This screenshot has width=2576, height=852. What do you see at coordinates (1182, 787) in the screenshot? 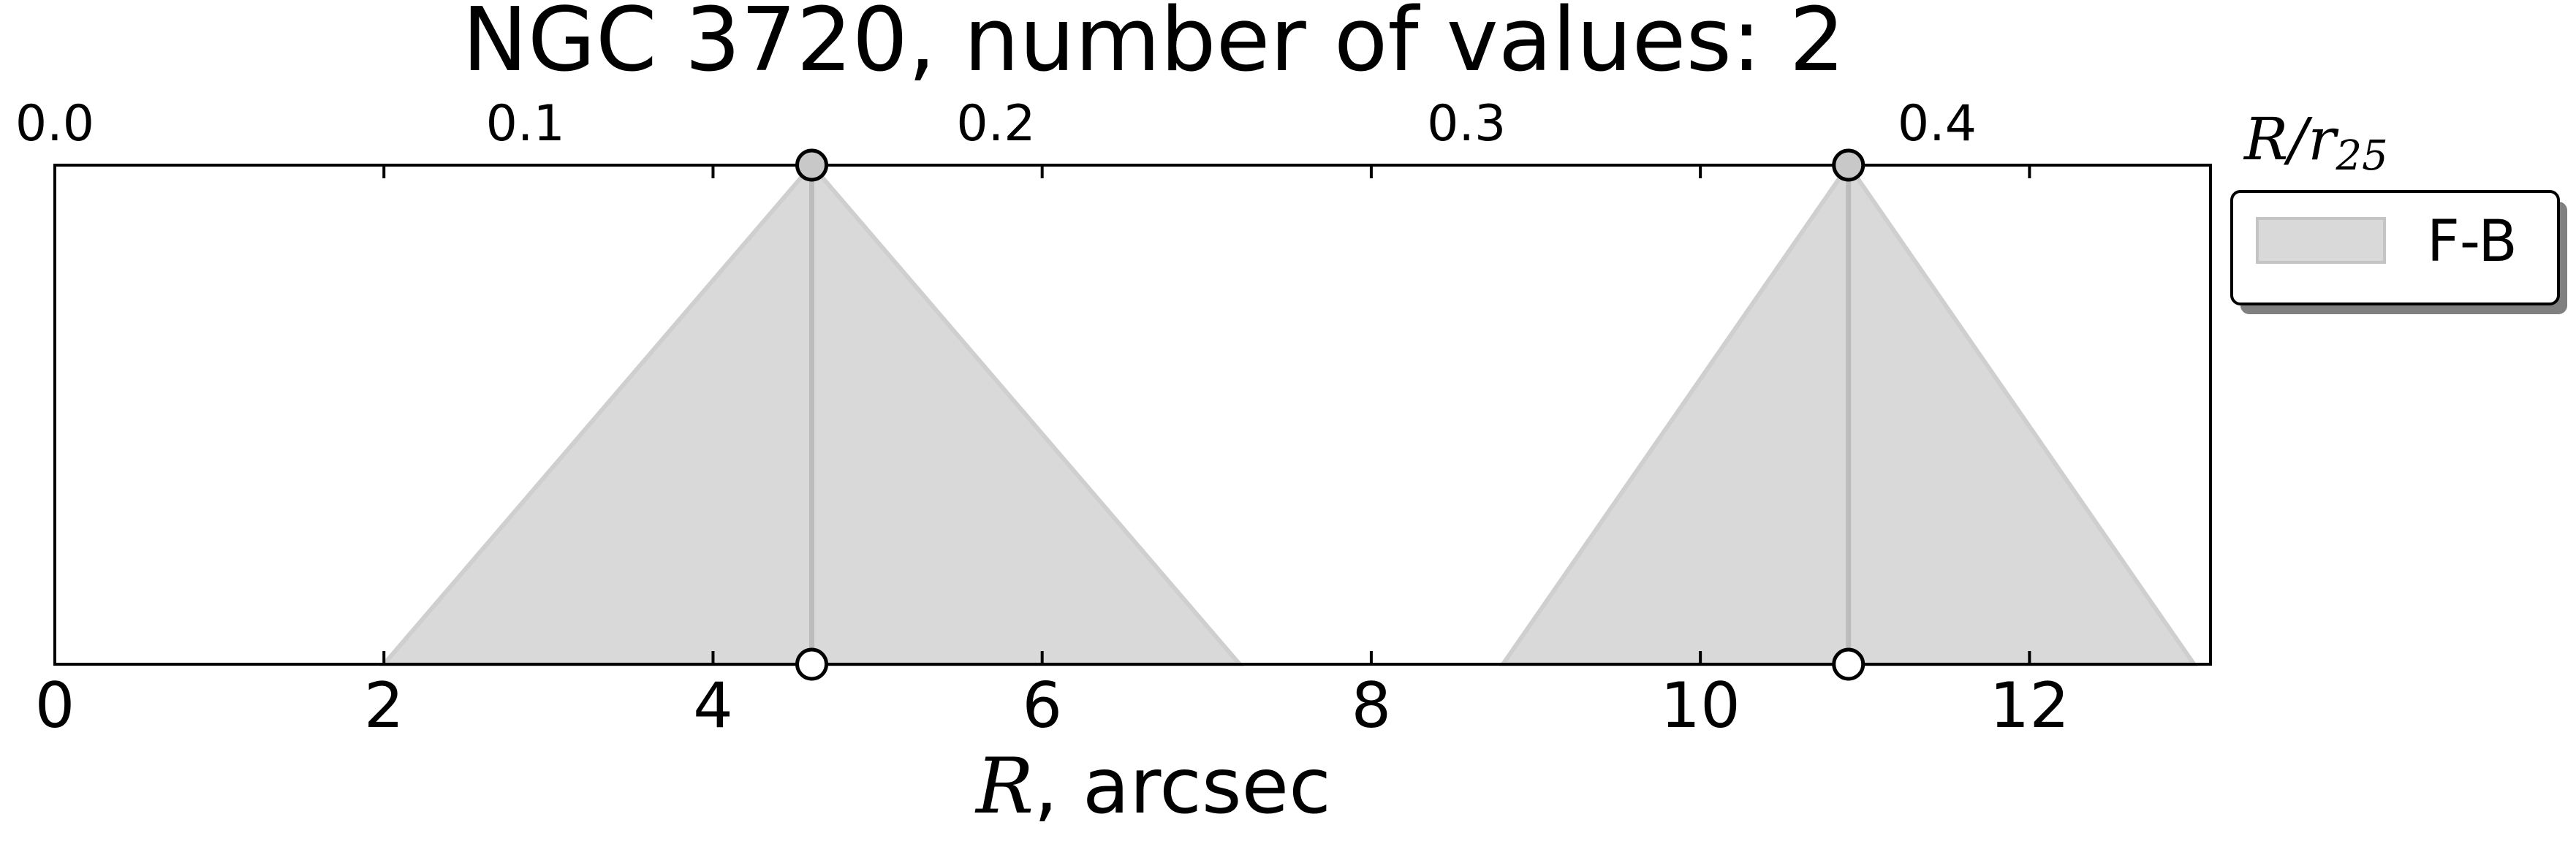
I see `x-axis-label-unit: , arcsec` at bounding box center [1182, 787].